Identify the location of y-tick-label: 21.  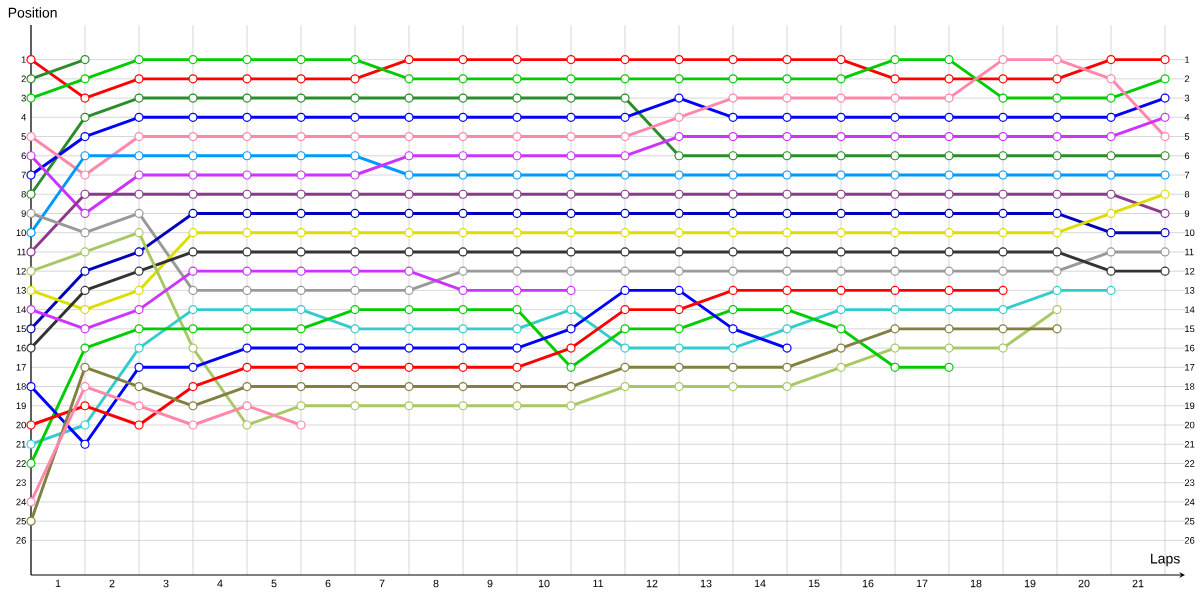
(21, 444).